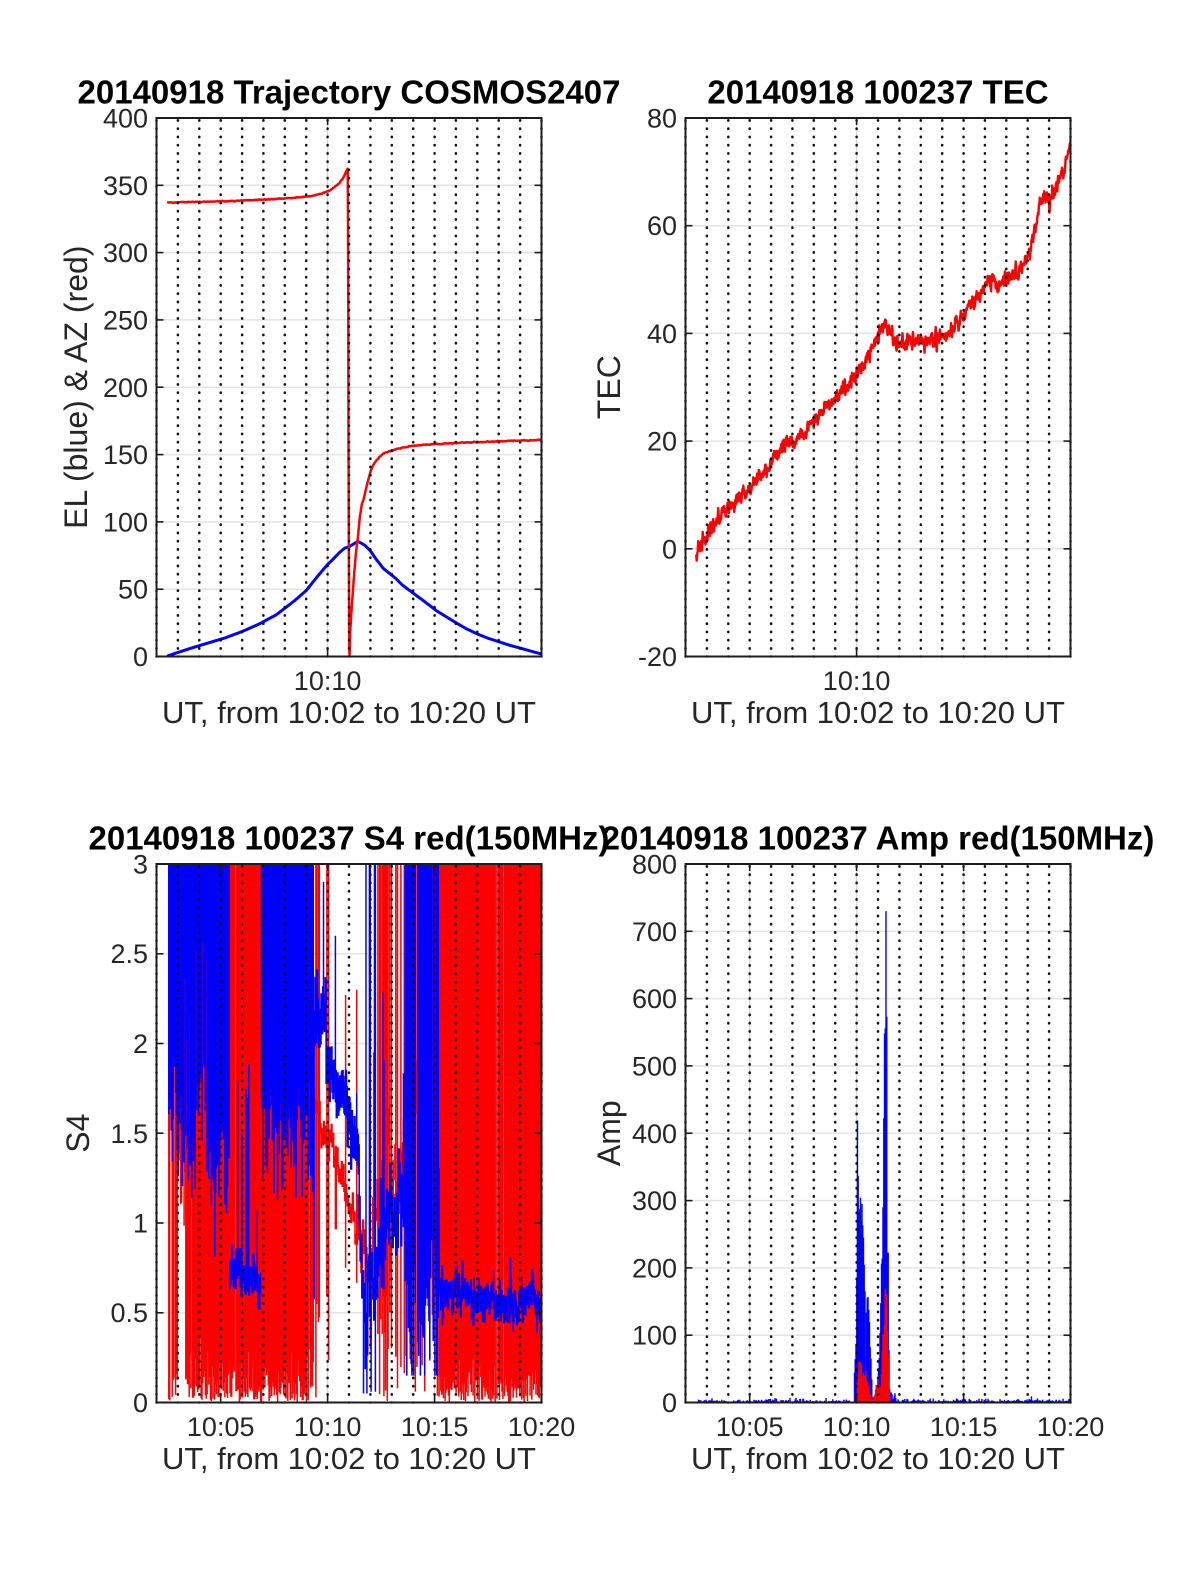  I want to click on svg-text: 60, so click(662, 226).